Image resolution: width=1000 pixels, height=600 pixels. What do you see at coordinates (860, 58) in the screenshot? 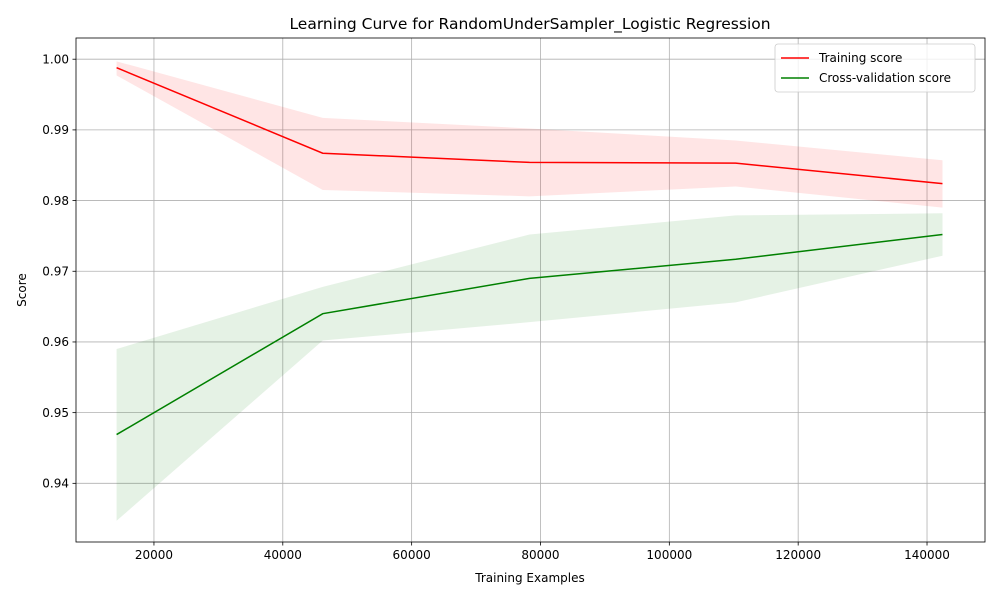
I see `legend-label: Training score` at bounding box center [860, 58].